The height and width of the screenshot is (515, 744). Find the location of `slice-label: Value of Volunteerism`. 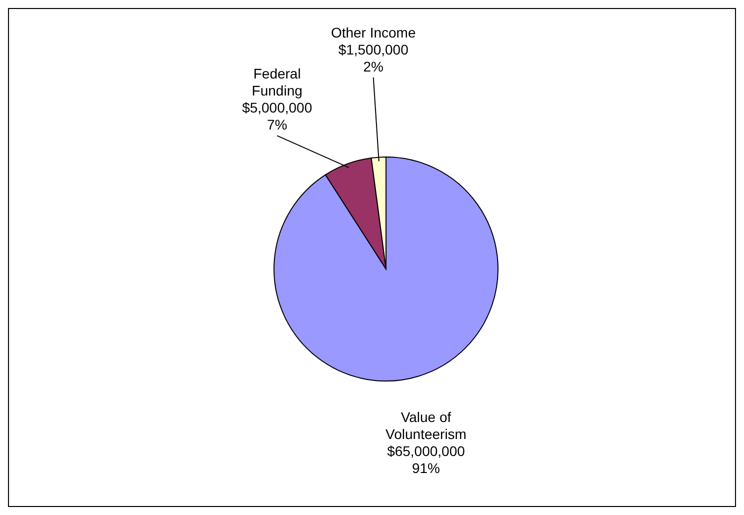

slice-label: Value of Volunteerism is located at coordinates (426, 425).